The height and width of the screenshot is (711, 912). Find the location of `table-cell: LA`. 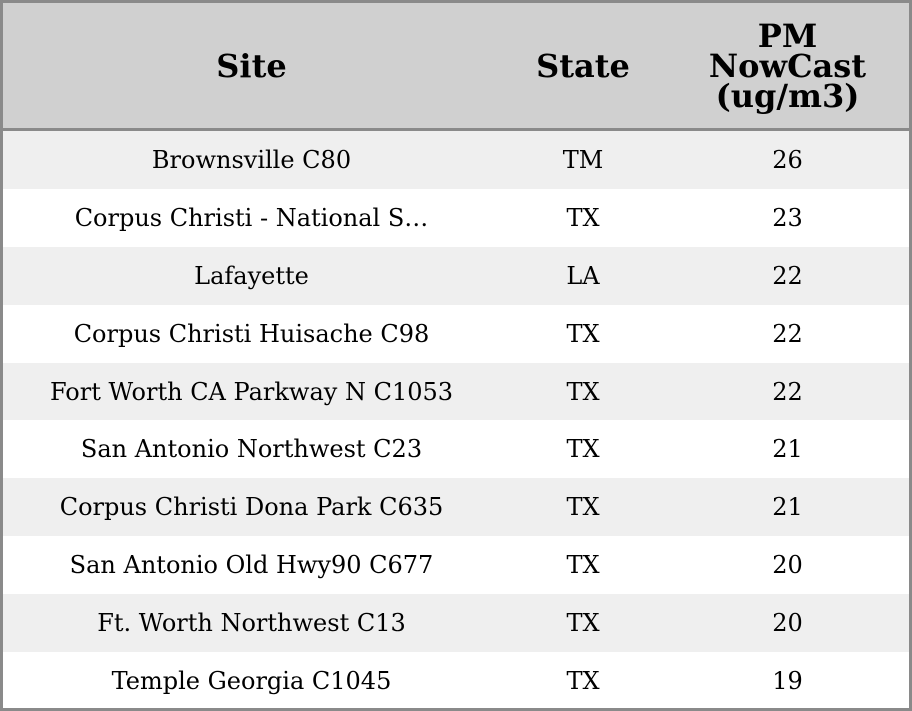

table-cell: LA is located at coordinates (583, 275).